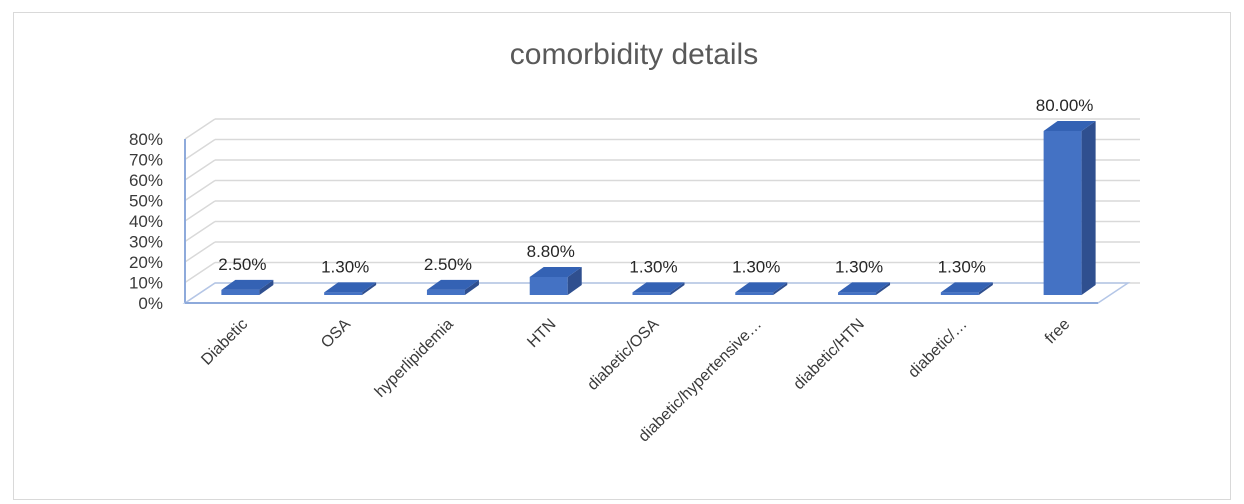 This screenshot has height=504, width=1244. Describe the element at coordinates (146, 262) in the screenshot. I see `y-tick-label: 20%` at that location.